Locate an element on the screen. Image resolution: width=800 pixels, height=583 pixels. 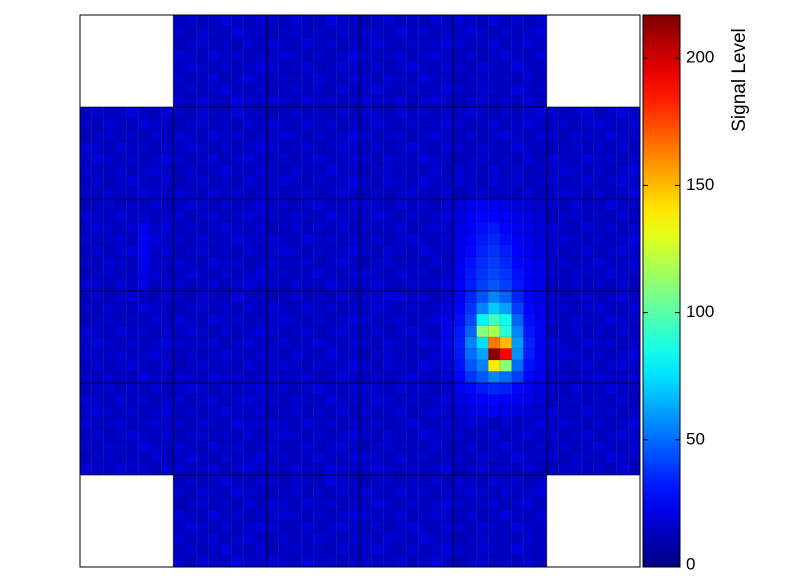
colorbar-tick-label: 50 is located at coordinates (695, 438).